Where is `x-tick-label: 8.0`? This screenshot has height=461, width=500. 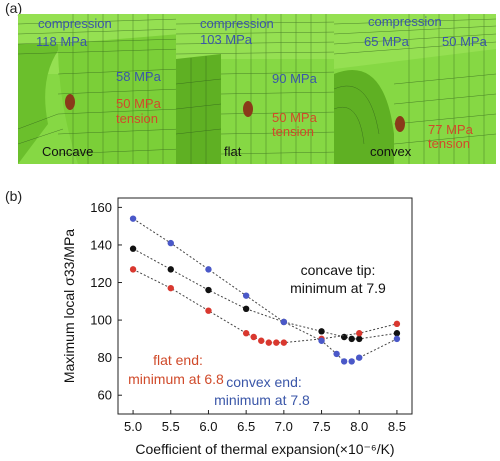 x-tick-label: 8.0 is located at coordinates (359, 426).